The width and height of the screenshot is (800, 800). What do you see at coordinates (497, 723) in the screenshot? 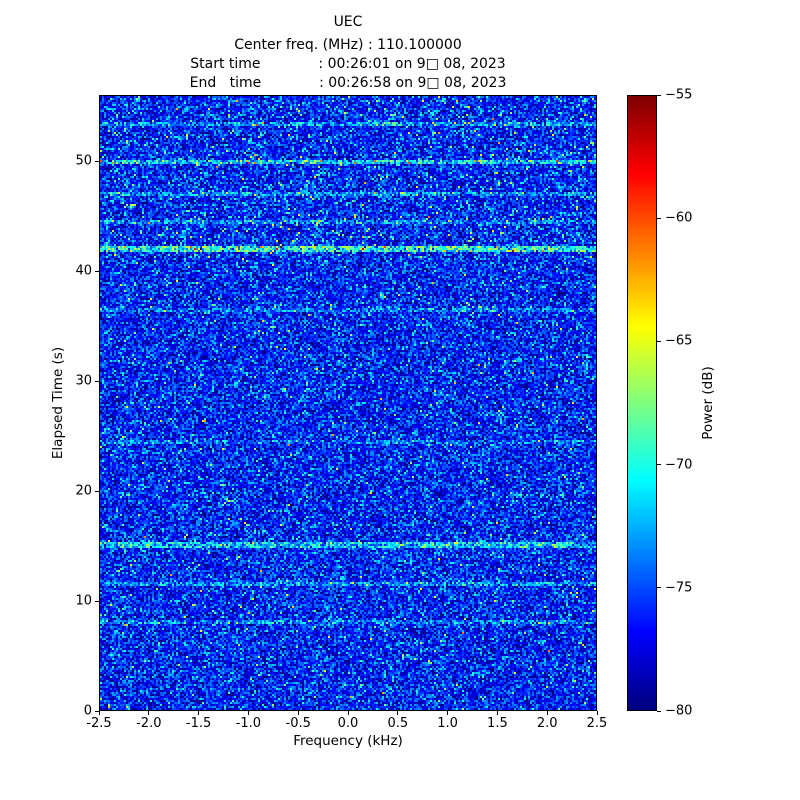
I see `x-tick-label: 1.5` at bounding box center [497, 723].